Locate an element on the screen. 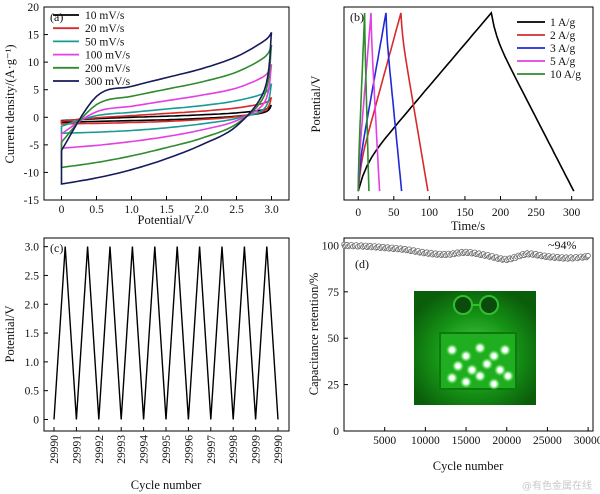 The width and height of the screenshot is (600, 494). panel-b-ylabel: Potential/V is located at coordinates (316, 104).